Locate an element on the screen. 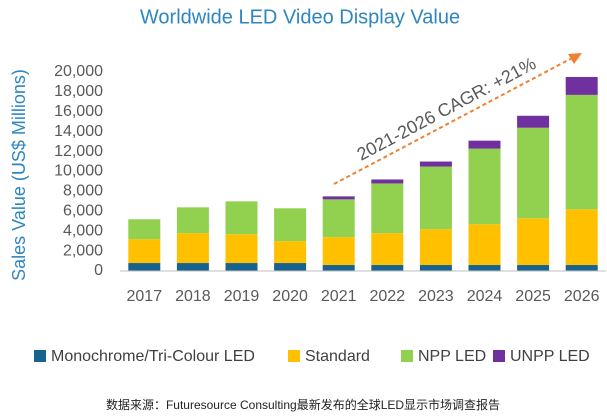  x-tick-label: 2017 is located at coordinates (145, 296).